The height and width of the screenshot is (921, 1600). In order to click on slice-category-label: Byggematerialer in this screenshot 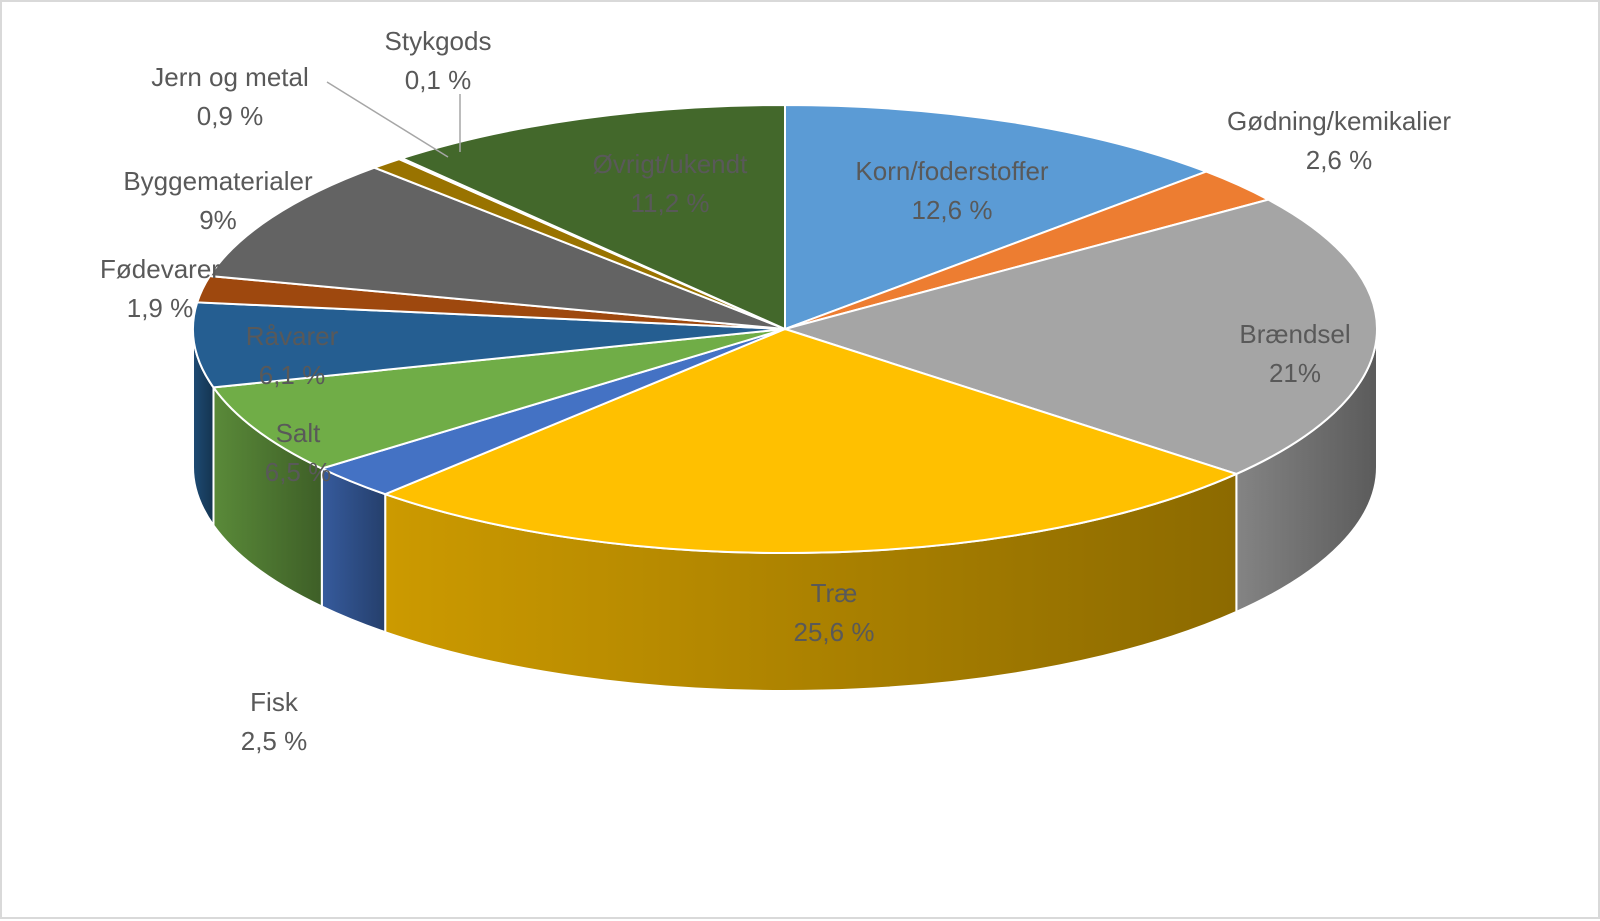, I will do `click(218, 181)`.